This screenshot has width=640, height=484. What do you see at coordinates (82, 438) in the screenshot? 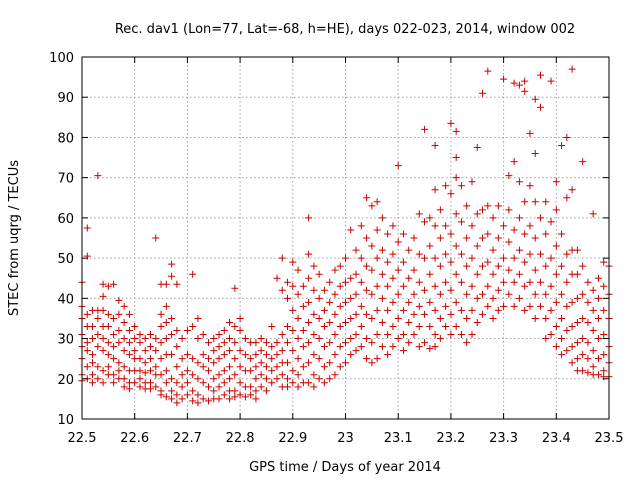
I see `x-tick-label: 22.5` at bounding box center [82, 438].